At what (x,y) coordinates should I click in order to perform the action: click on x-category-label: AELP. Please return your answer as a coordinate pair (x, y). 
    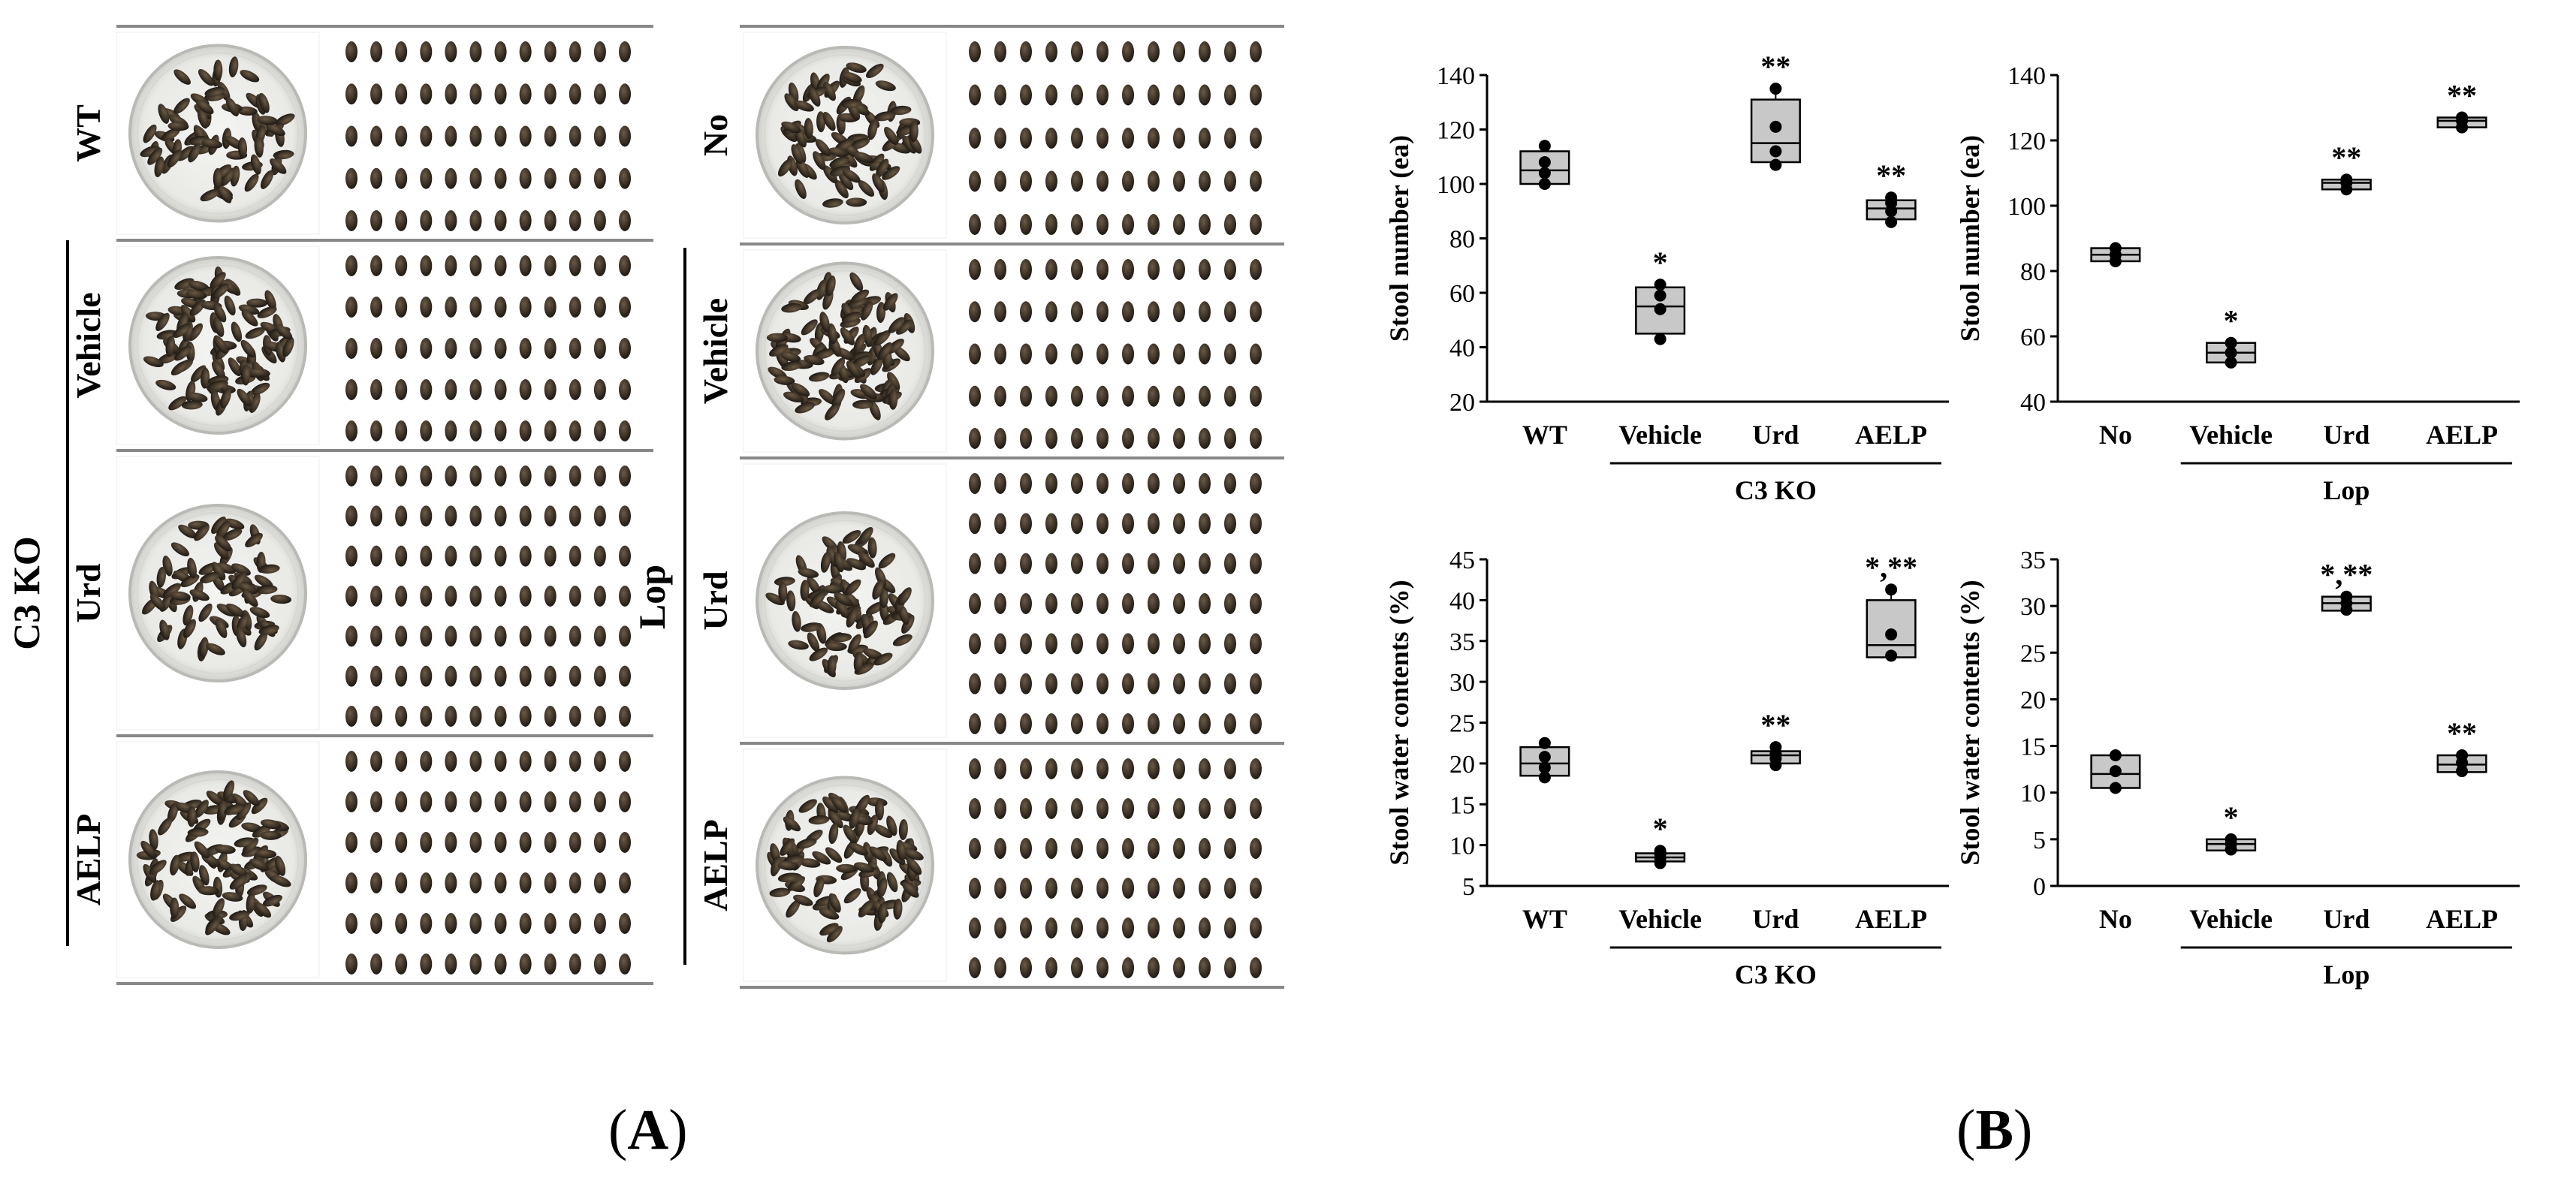
    Looking at the image, I should click on (1891, 435).